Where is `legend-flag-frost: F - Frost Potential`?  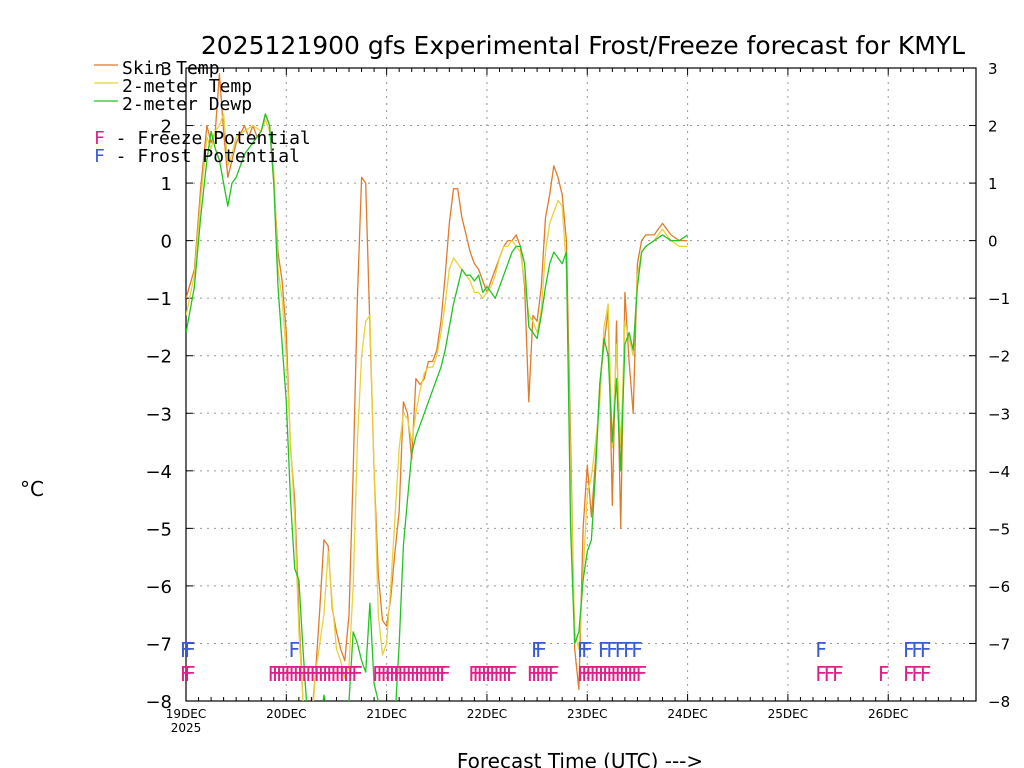
legend-flag-frost: F - Frost Potential is located at coordinates (197, 156).